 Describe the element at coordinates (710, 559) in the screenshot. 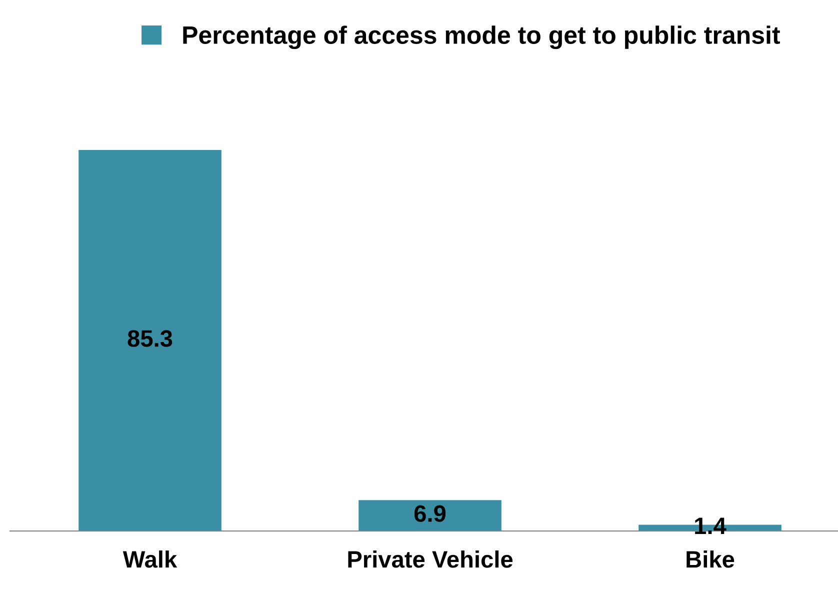

I see `x-tick-label: Bike` at that location.